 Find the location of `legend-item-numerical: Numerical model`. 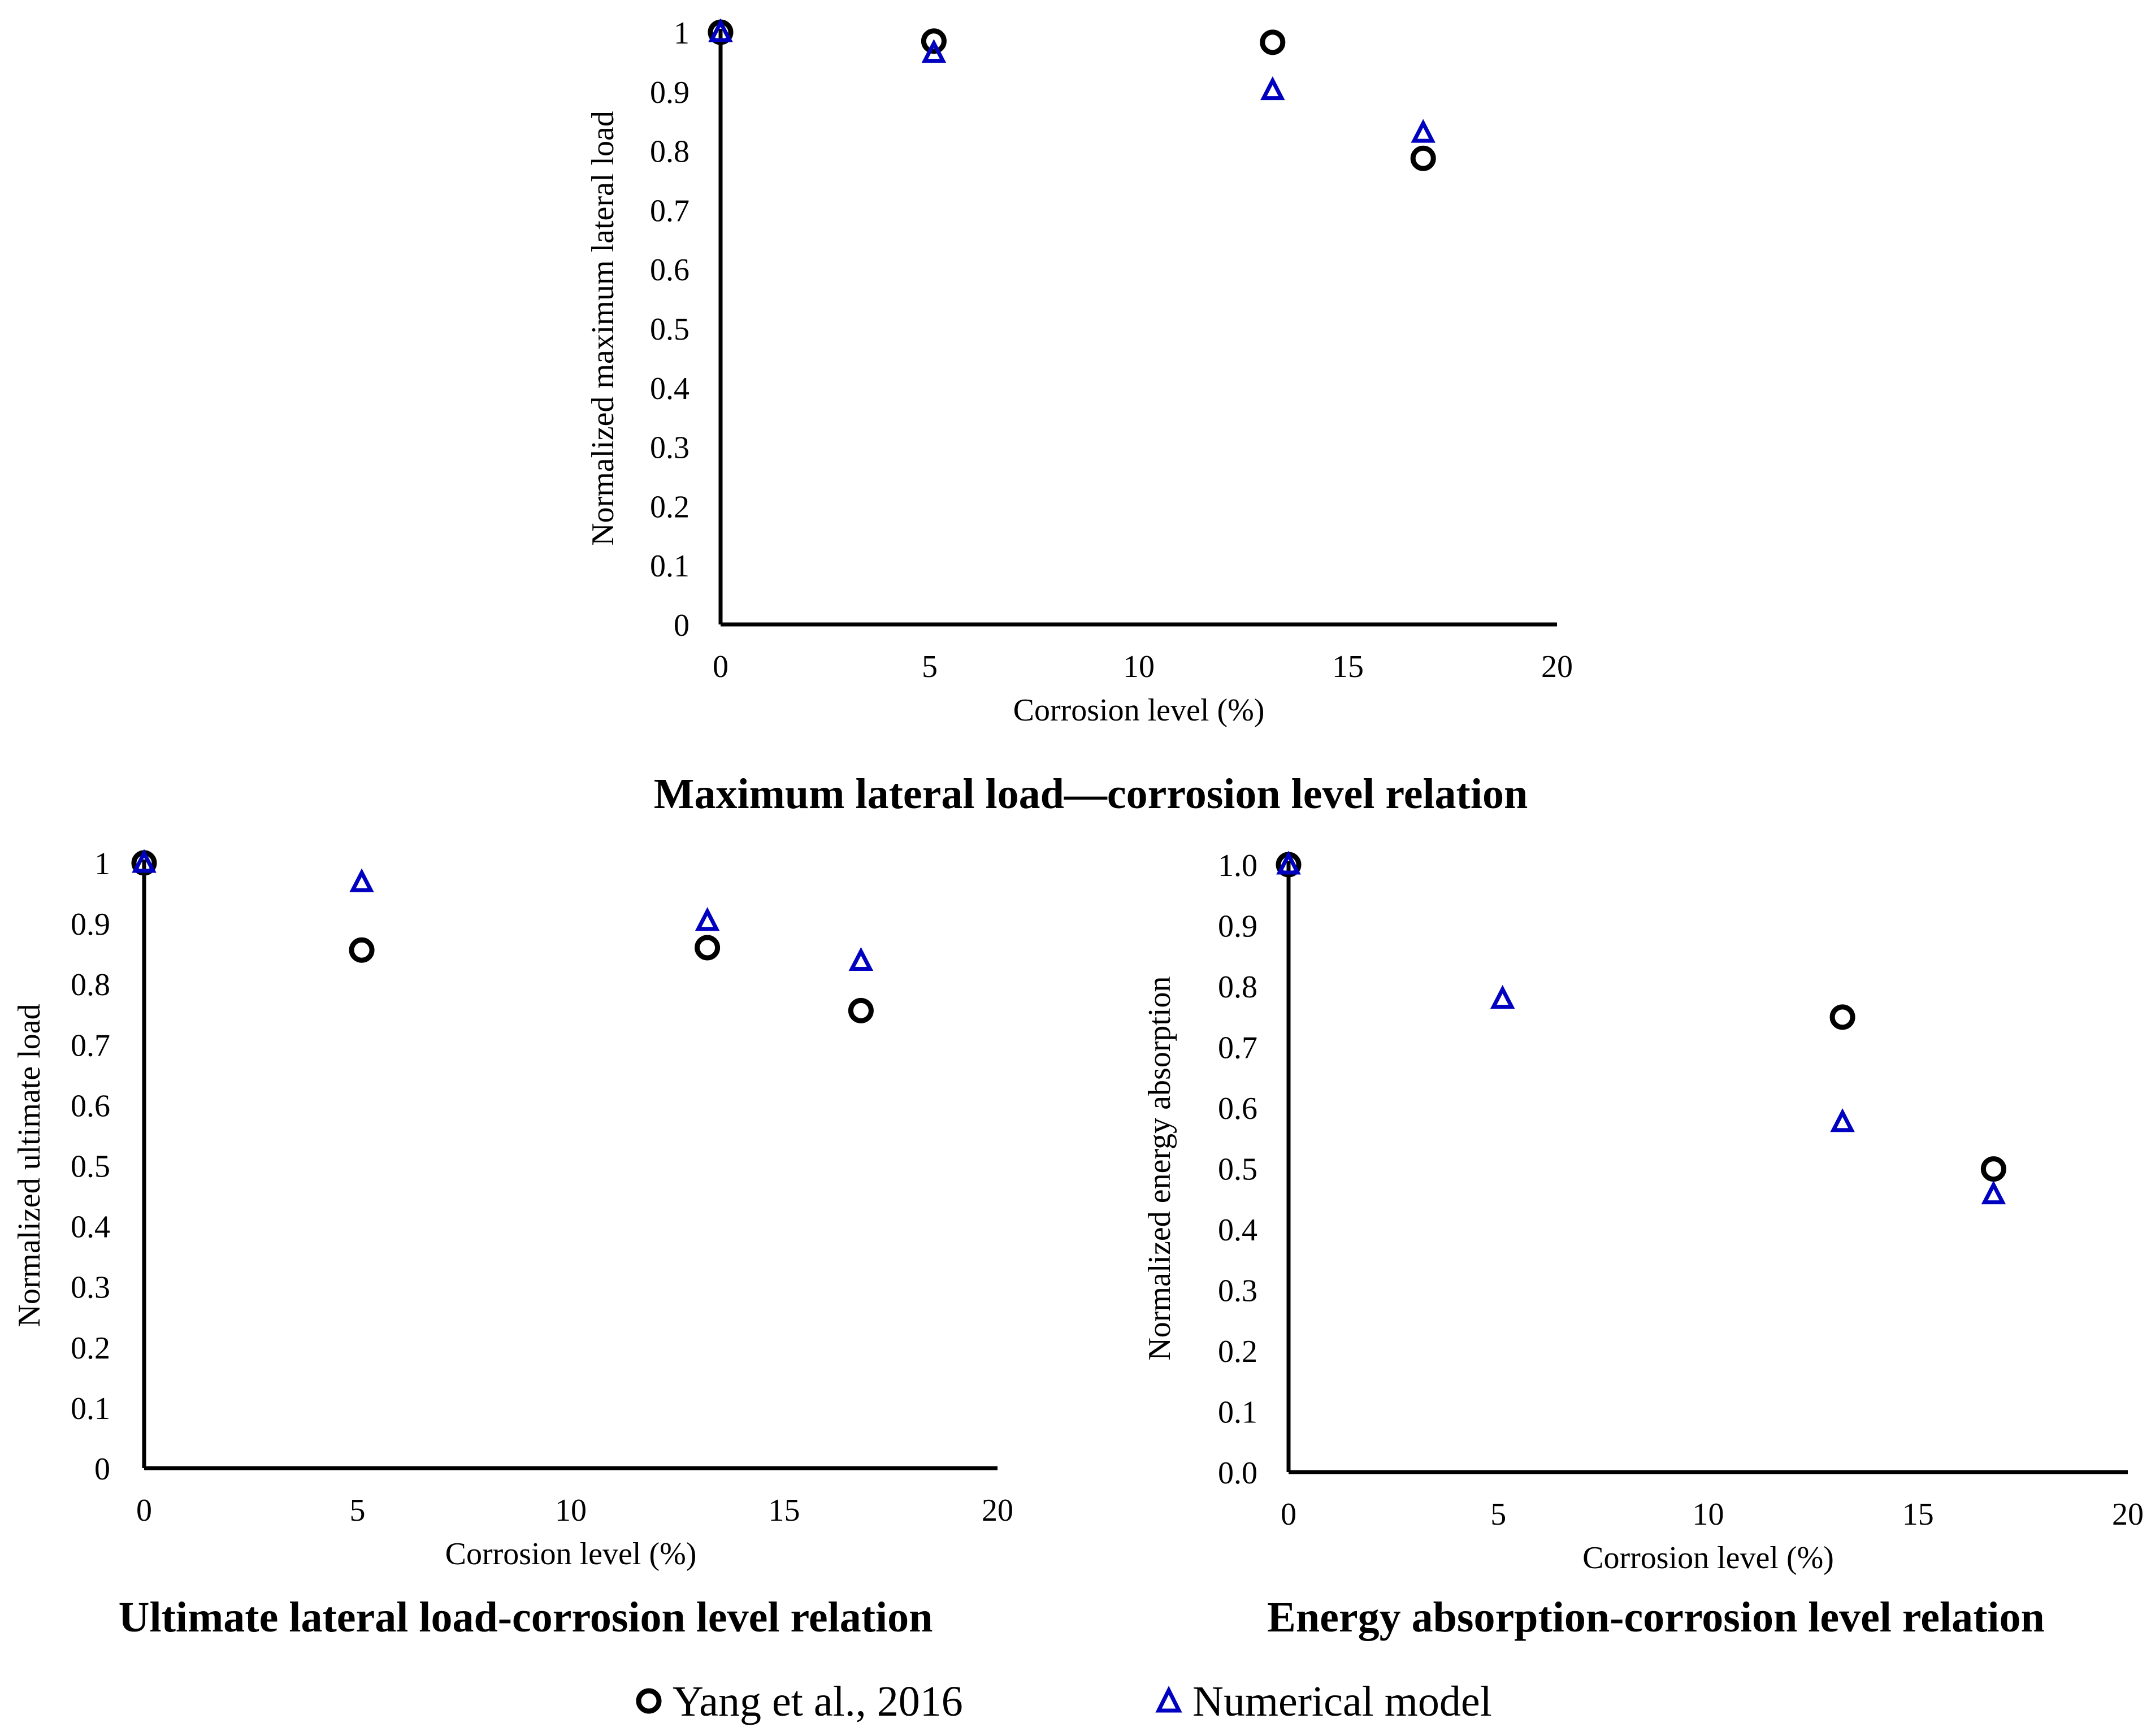

legend-item-numerical: Numerical model is located at coordinates (1323, 1701).